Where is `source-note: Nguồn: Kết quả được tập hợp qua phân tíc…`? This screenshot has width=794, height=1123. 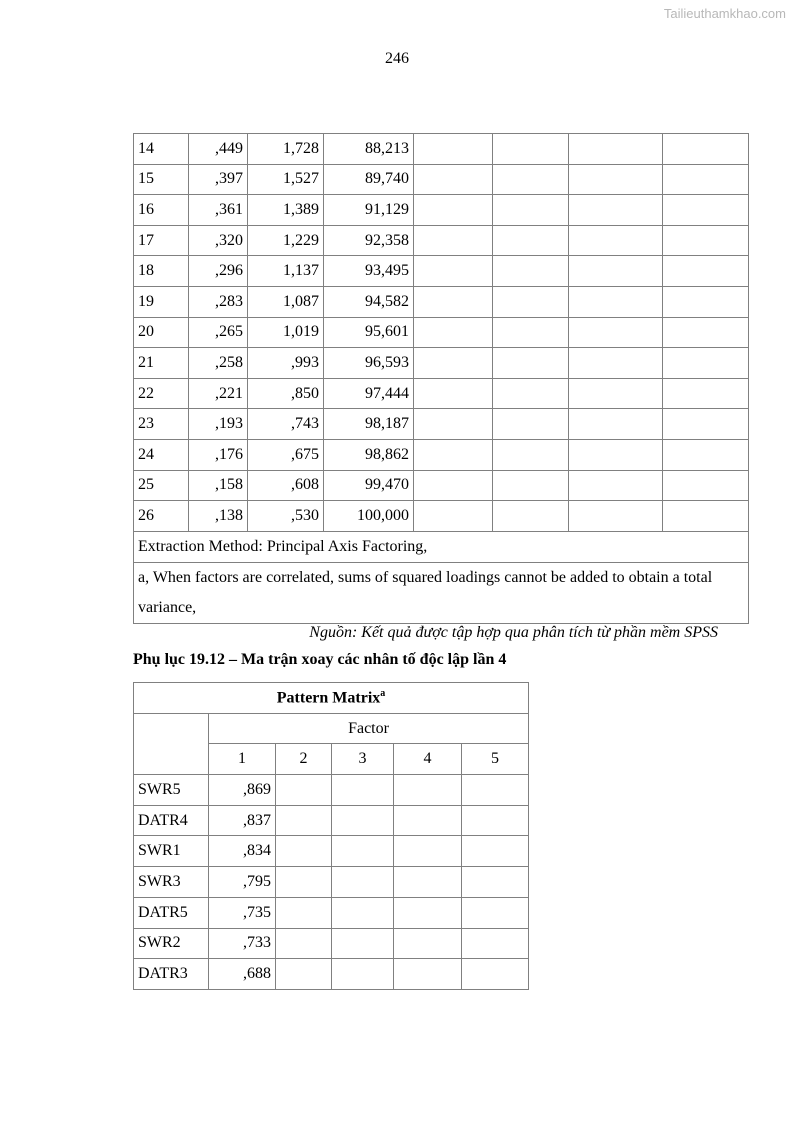 source-note: Nguồn: Kết quả được tập hợp qua phân tíc… is located at coordinates (513, 632).